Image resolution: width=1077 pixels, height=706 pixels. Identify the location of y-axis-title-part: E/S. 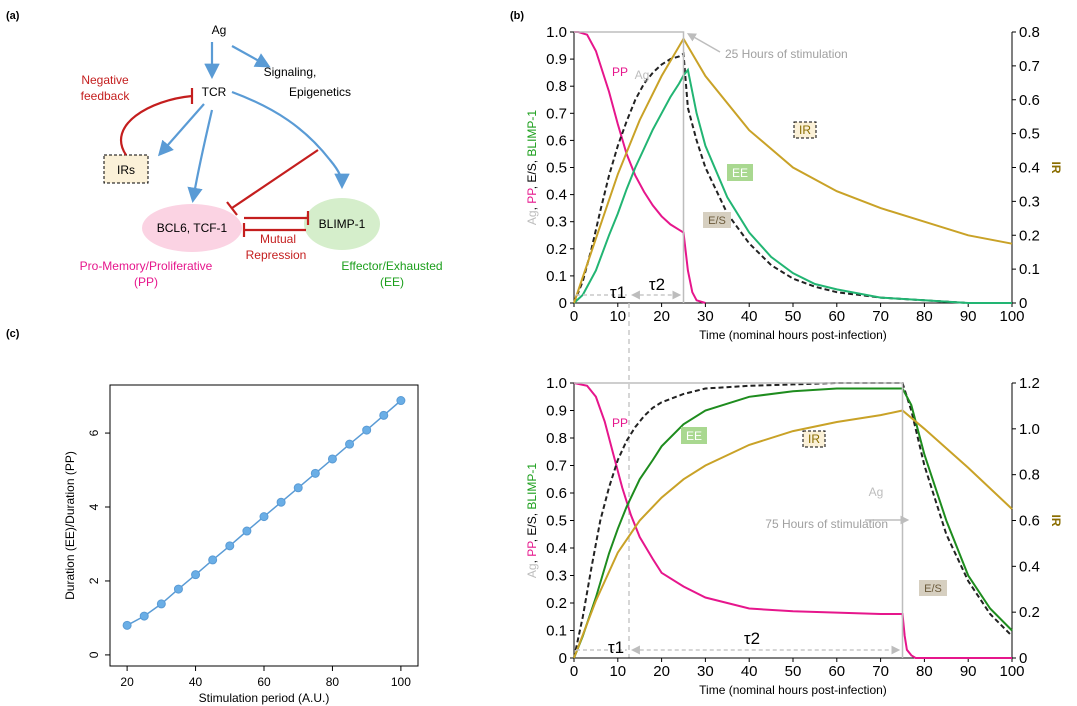
(532, 172).